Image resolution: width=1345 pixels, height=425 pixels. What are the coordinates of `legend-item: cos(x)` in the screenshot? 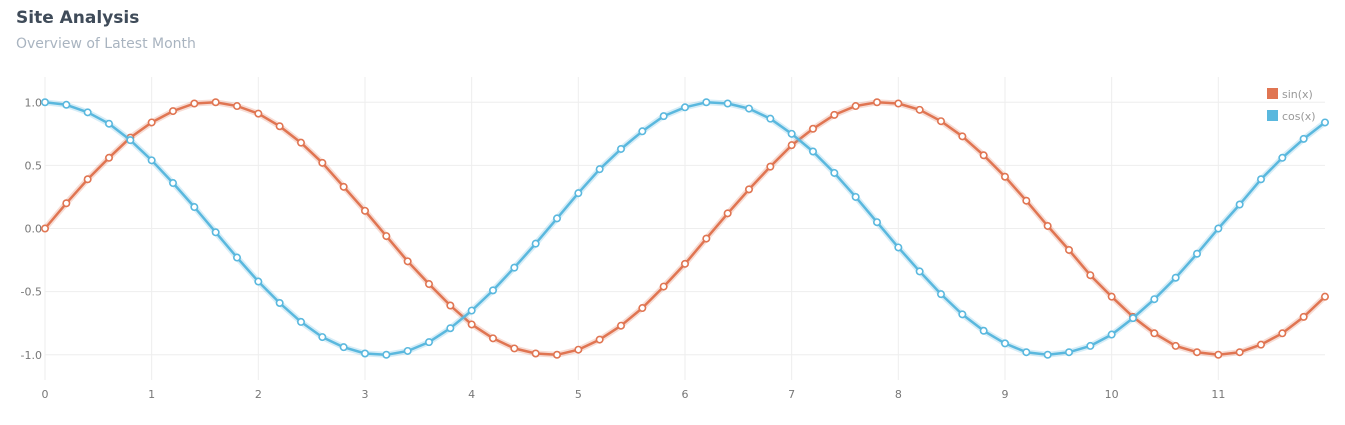 It's located at (1291, 116).